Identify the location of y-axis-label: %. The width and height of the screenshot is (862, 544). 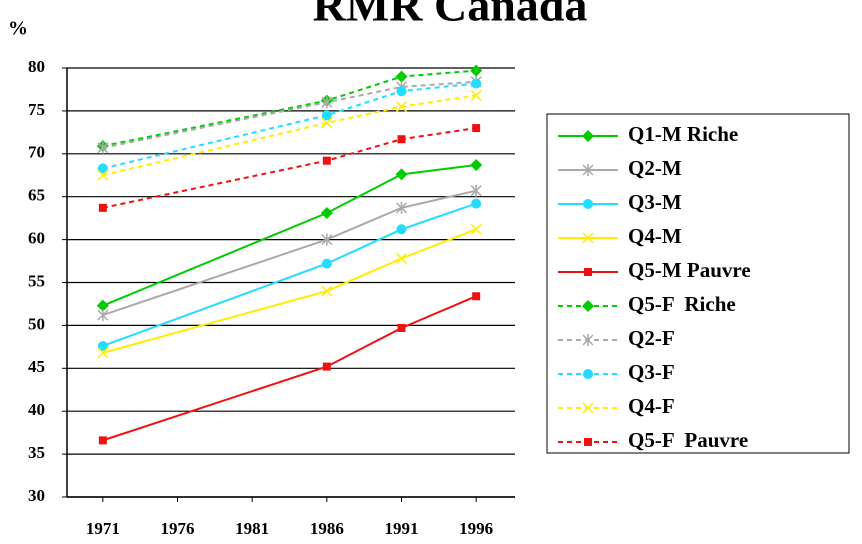
(18, 29).